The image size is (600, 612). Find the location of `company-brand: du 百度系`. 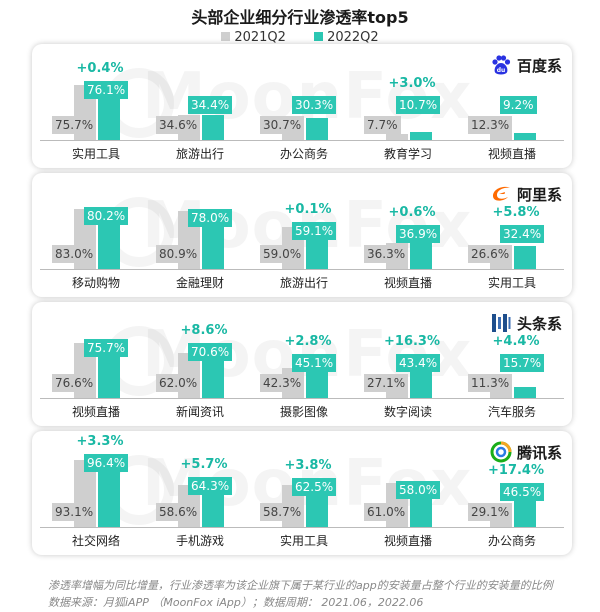

company-brand: du 百度系 is located at coordinates (525, 65).